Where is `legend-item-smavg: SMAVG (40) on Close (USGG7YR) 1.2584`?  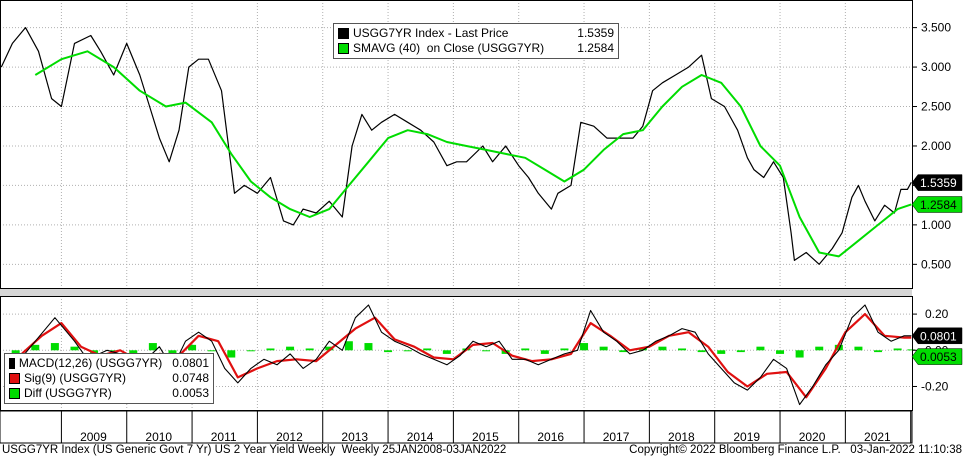 legend-item-smavg: SMAVG (40) on Close (USGG7YR) 1.2584 is located at coordinates (476, 48).